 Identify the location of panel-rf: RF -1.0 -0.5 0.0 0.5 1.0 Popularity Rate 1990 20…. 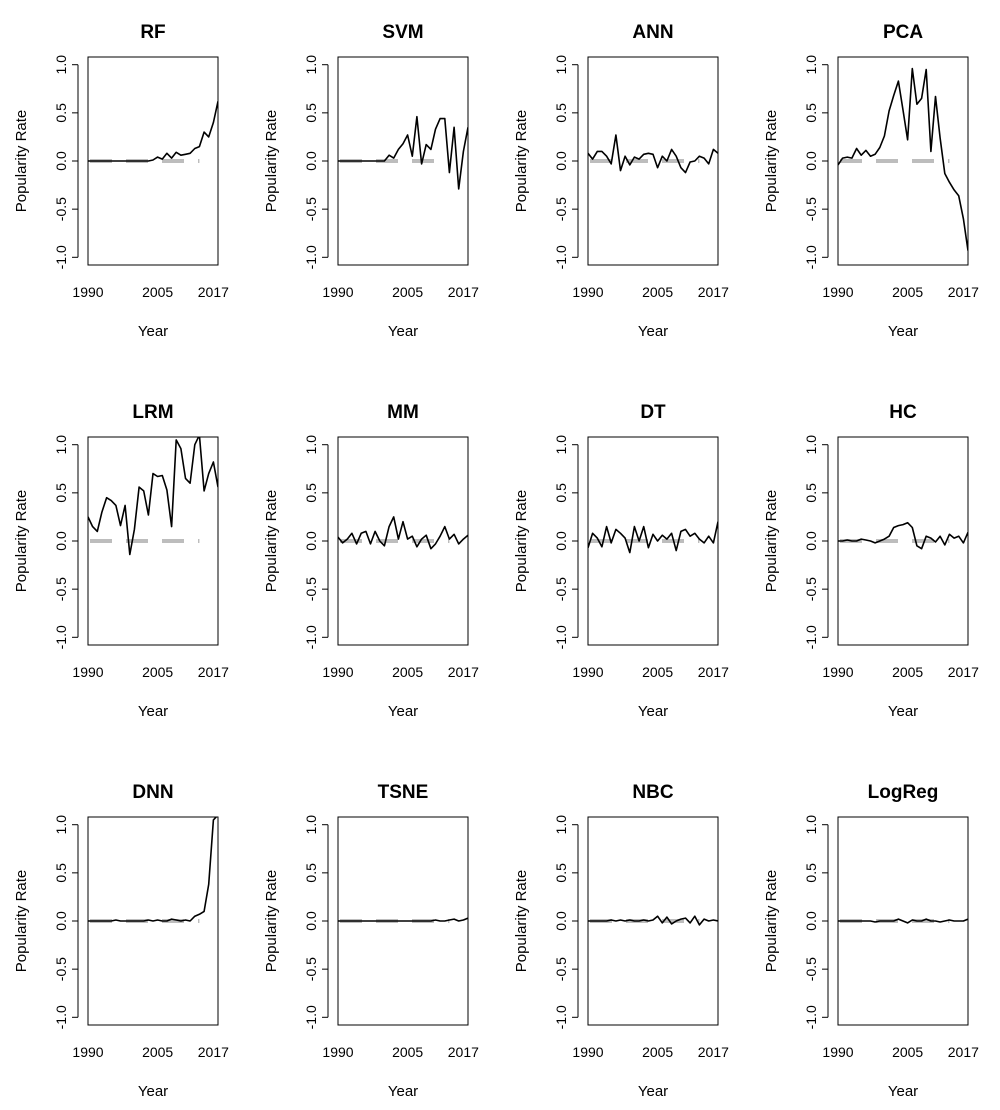
(121, 181).